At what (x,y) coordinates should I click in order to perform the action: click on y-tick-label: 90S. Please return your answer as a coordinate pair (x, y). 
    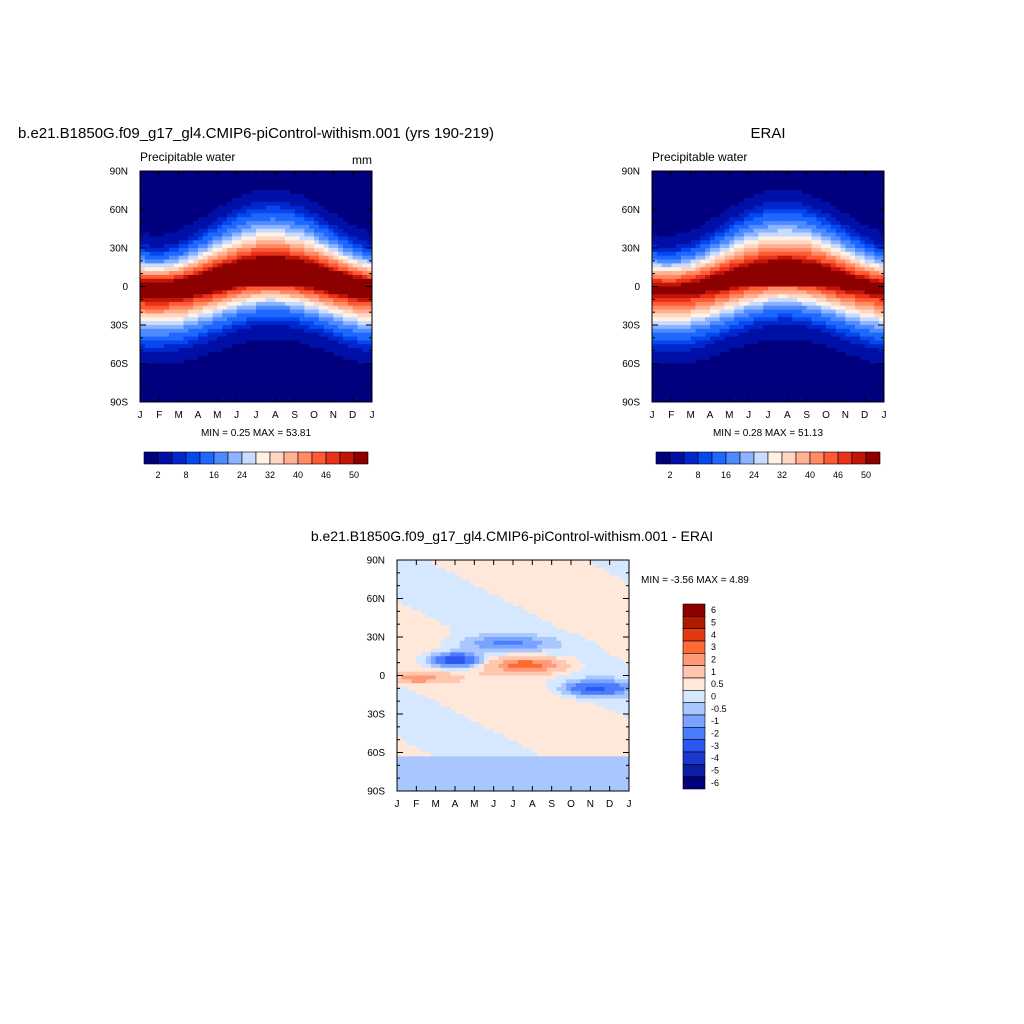
    Looking at the image, I should click on (119, 403).